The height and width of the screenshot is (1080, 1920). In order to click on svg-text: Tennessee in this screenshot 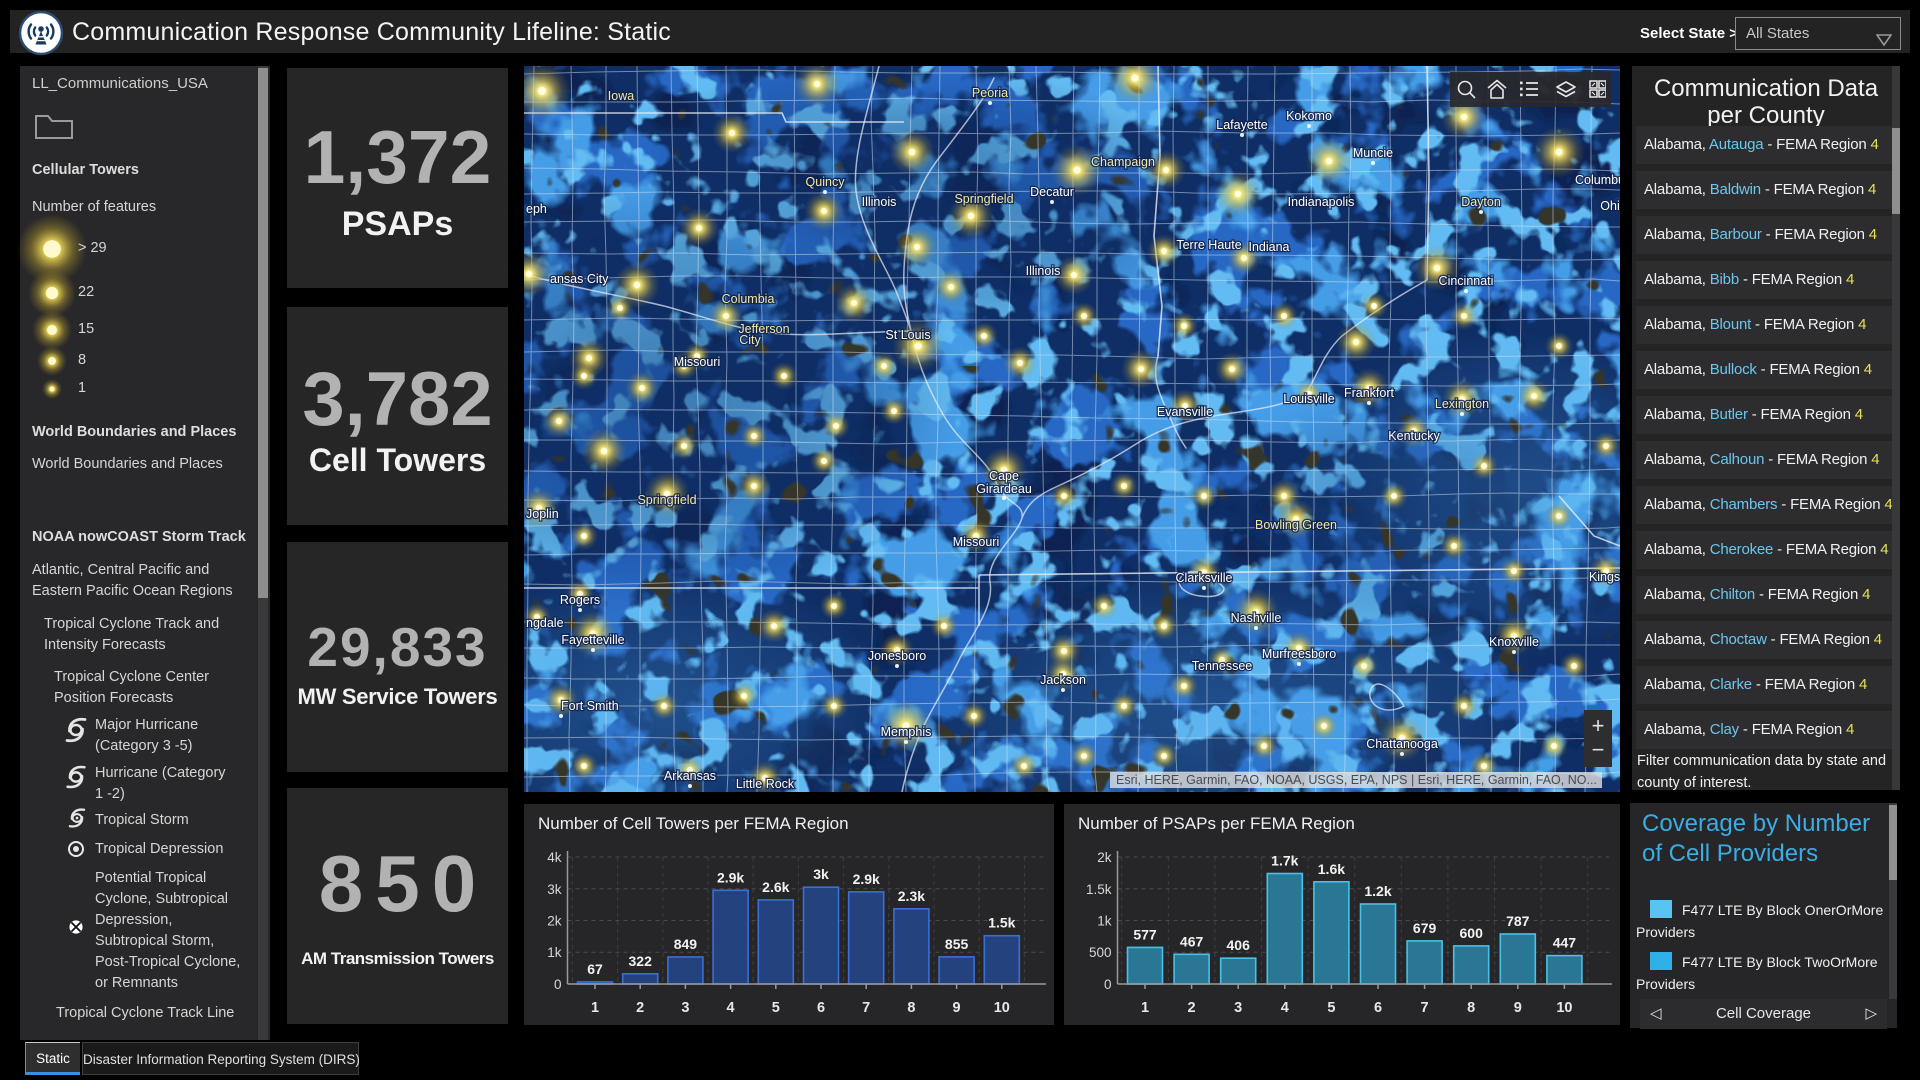, I will do `click(1222, 666)`.